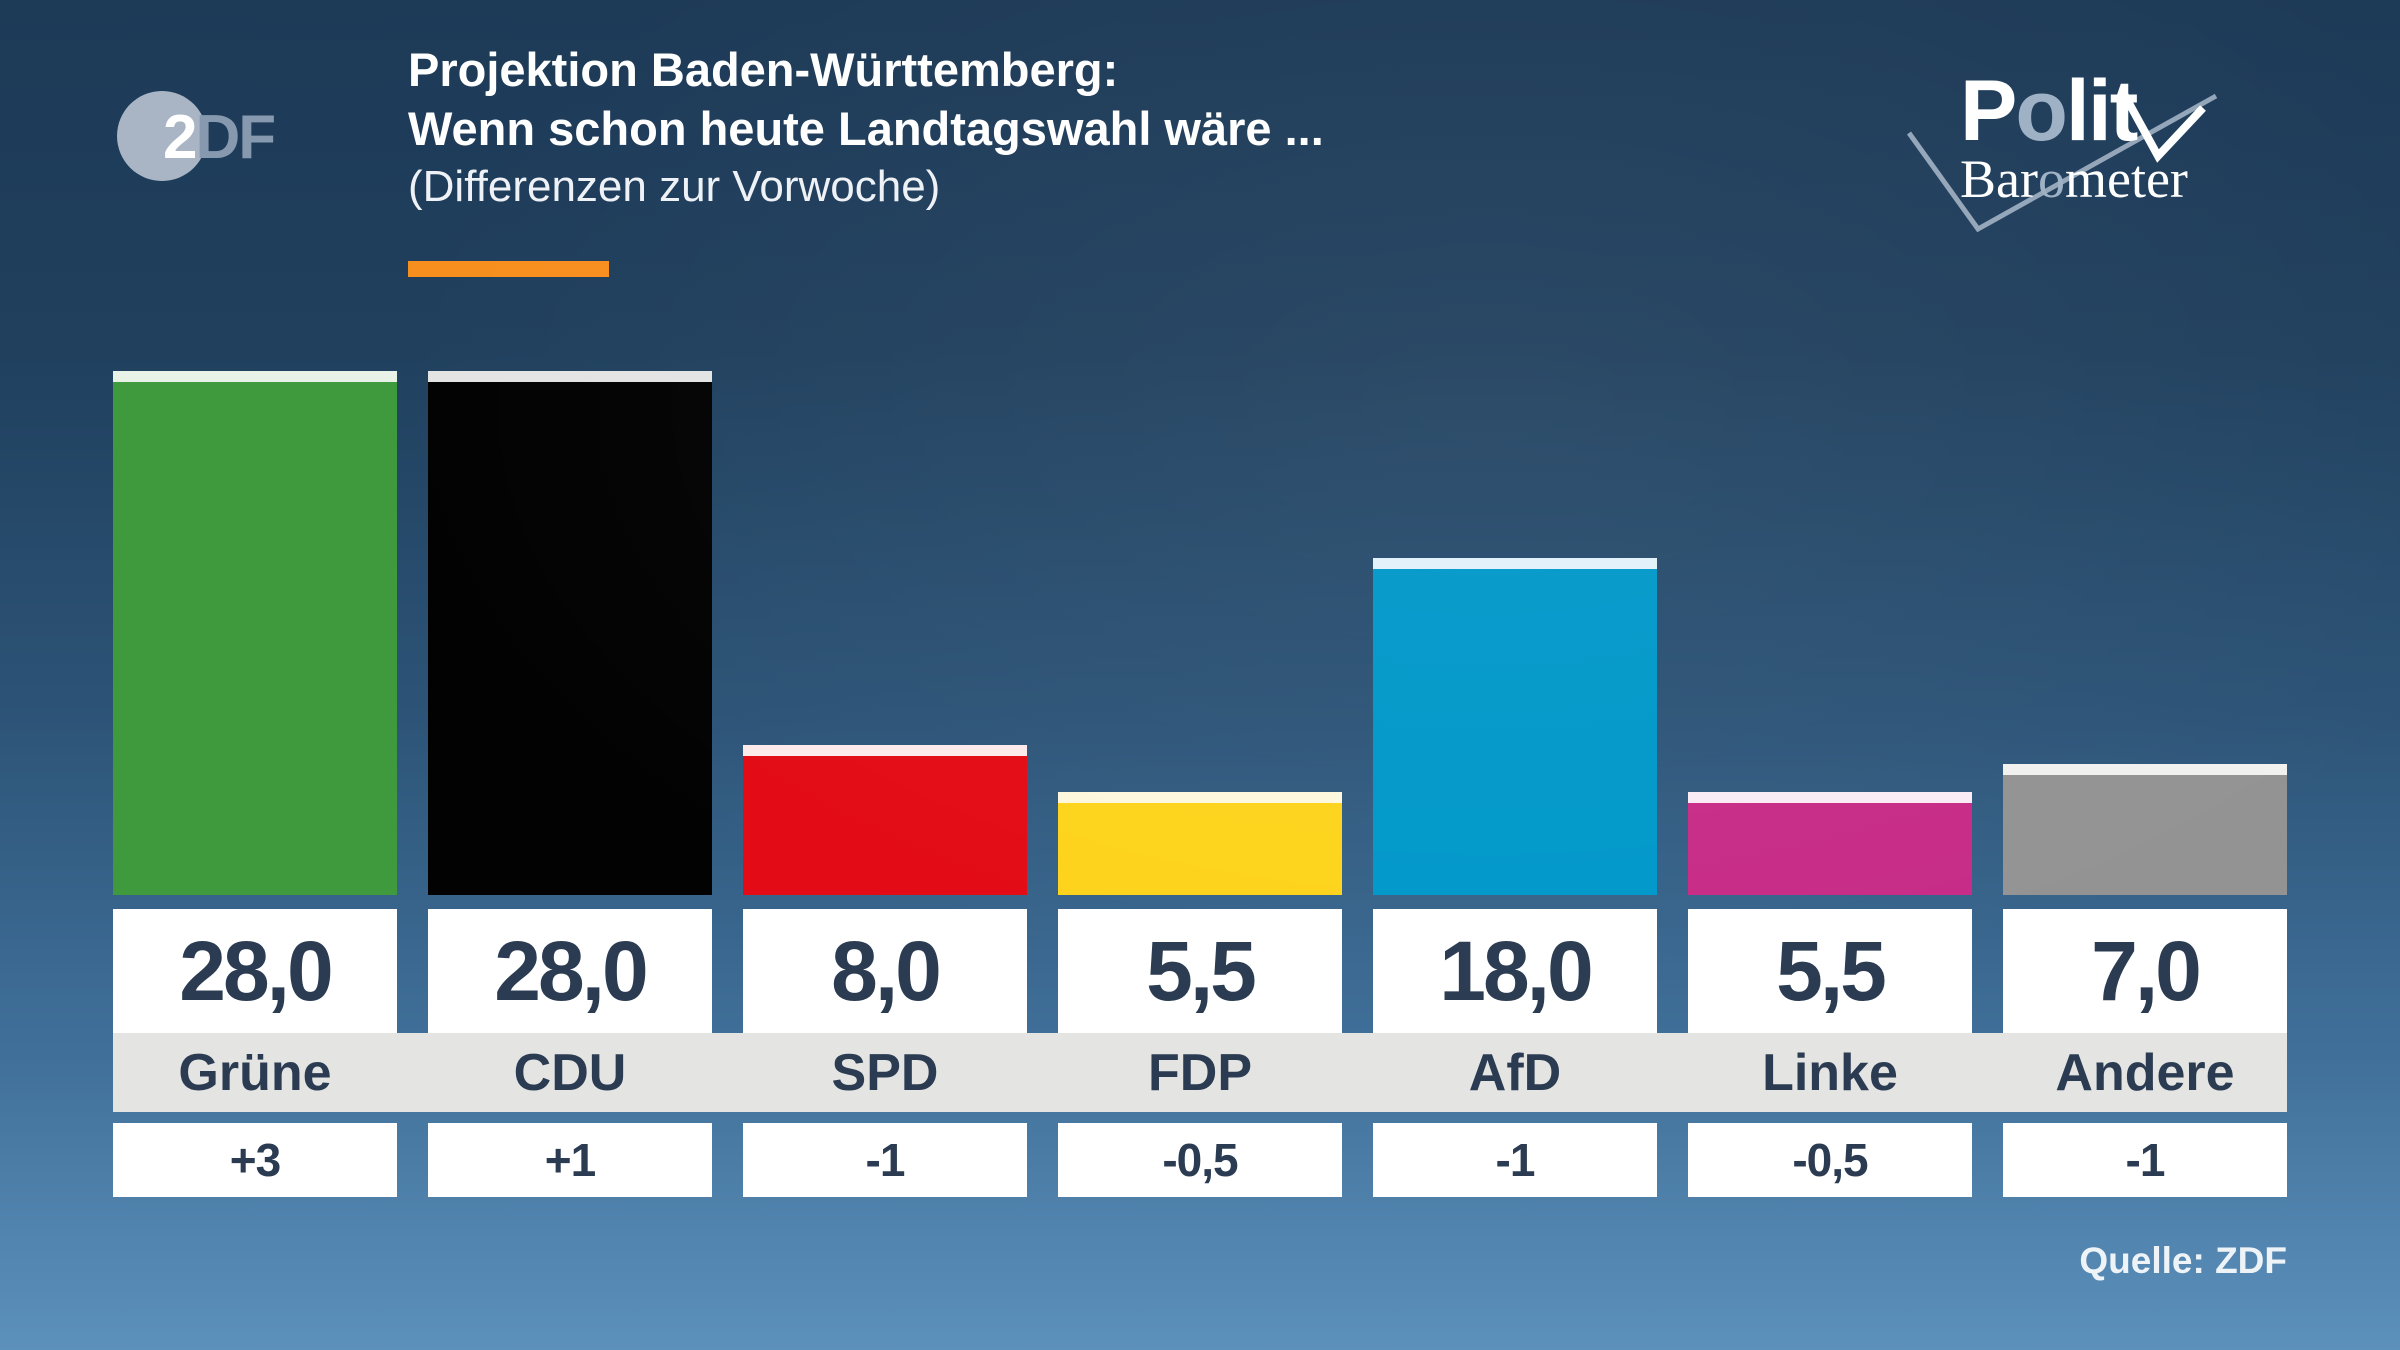 The height and width of the screenshot is (1350, 2400). Describe the element at coordinates (2041, 111) in the screenshot. I see `polit-o: o` at that location.